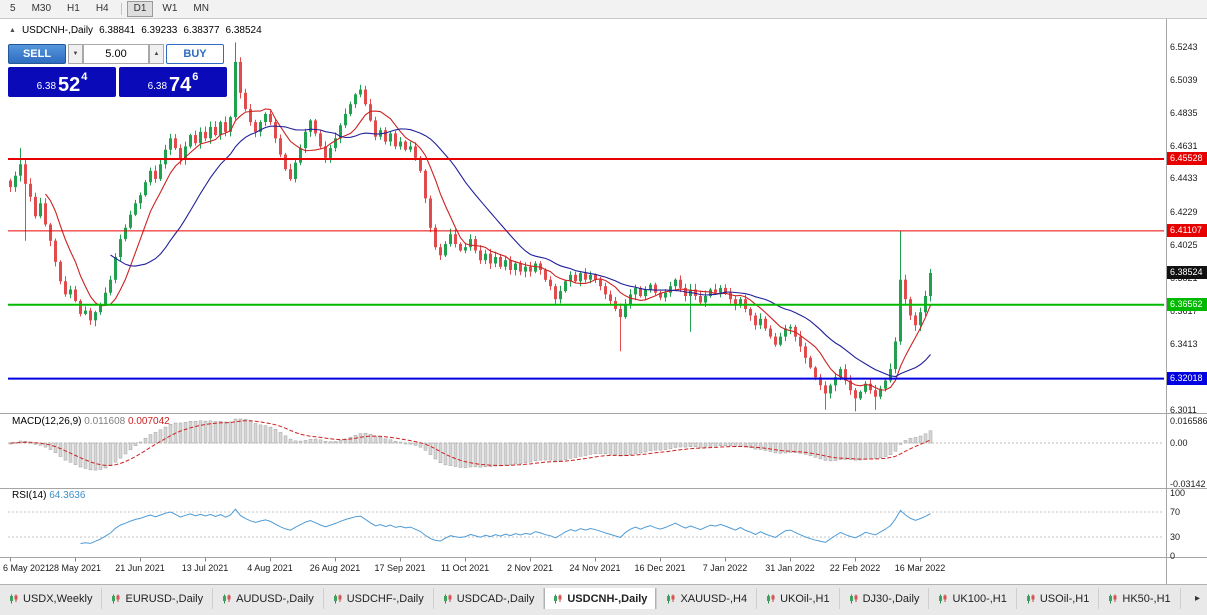  I want to click on quote-open: 6.38841, so click(117, 30).